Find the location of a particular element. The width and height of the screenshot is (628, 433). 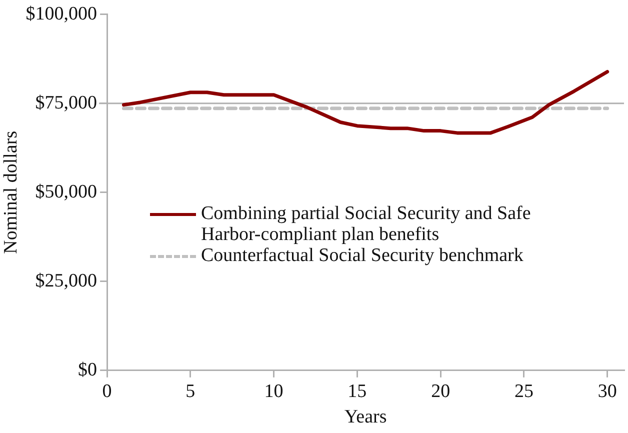

x-tick-label: 30 is located at coordinates (607, 391).